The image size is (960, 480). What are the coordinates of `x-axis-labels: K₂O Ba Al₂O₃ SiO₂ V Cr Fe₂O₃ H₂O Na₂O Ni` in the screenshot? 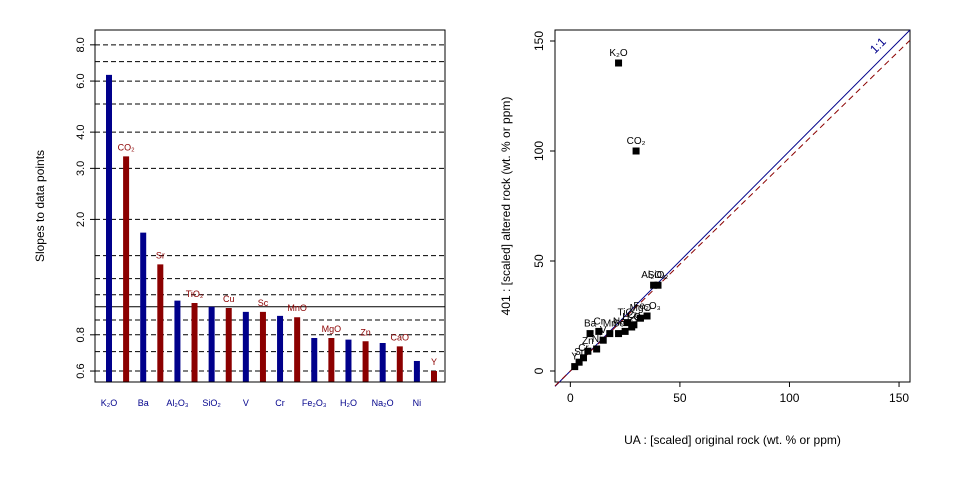 It's located at (261, 403).